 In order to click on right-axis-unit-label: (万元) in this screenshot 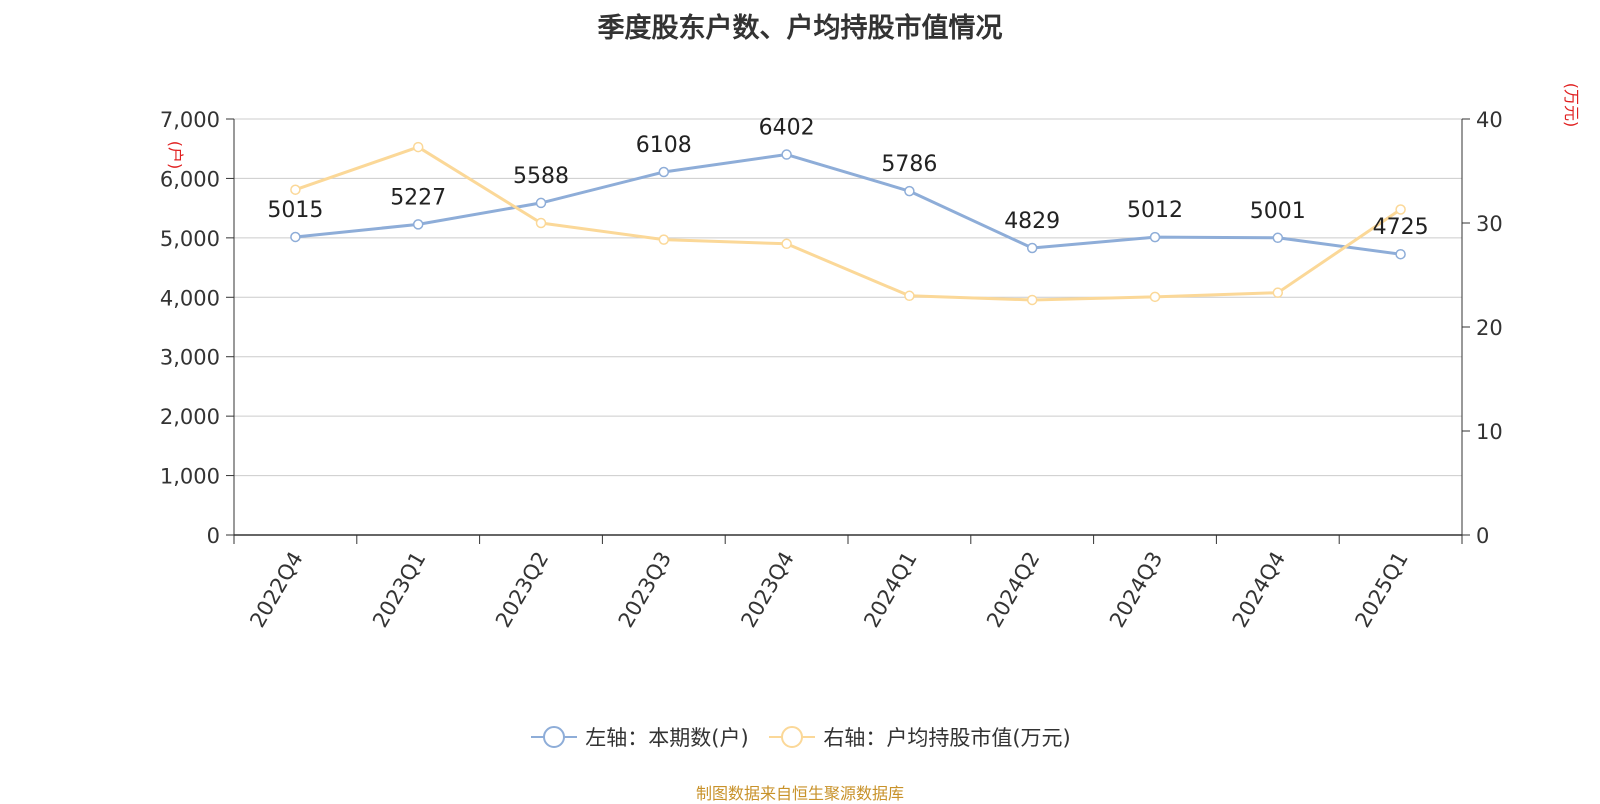, I will do `click(1571, 105)`.